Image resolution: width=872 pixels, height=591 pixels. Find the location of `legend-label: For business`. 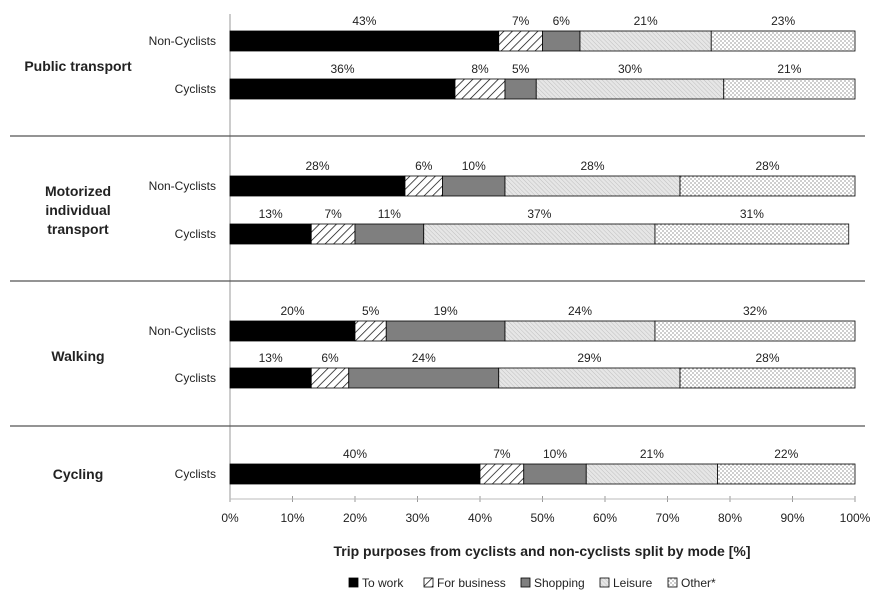

legend-label: For business is located at coordinates (471, 583).